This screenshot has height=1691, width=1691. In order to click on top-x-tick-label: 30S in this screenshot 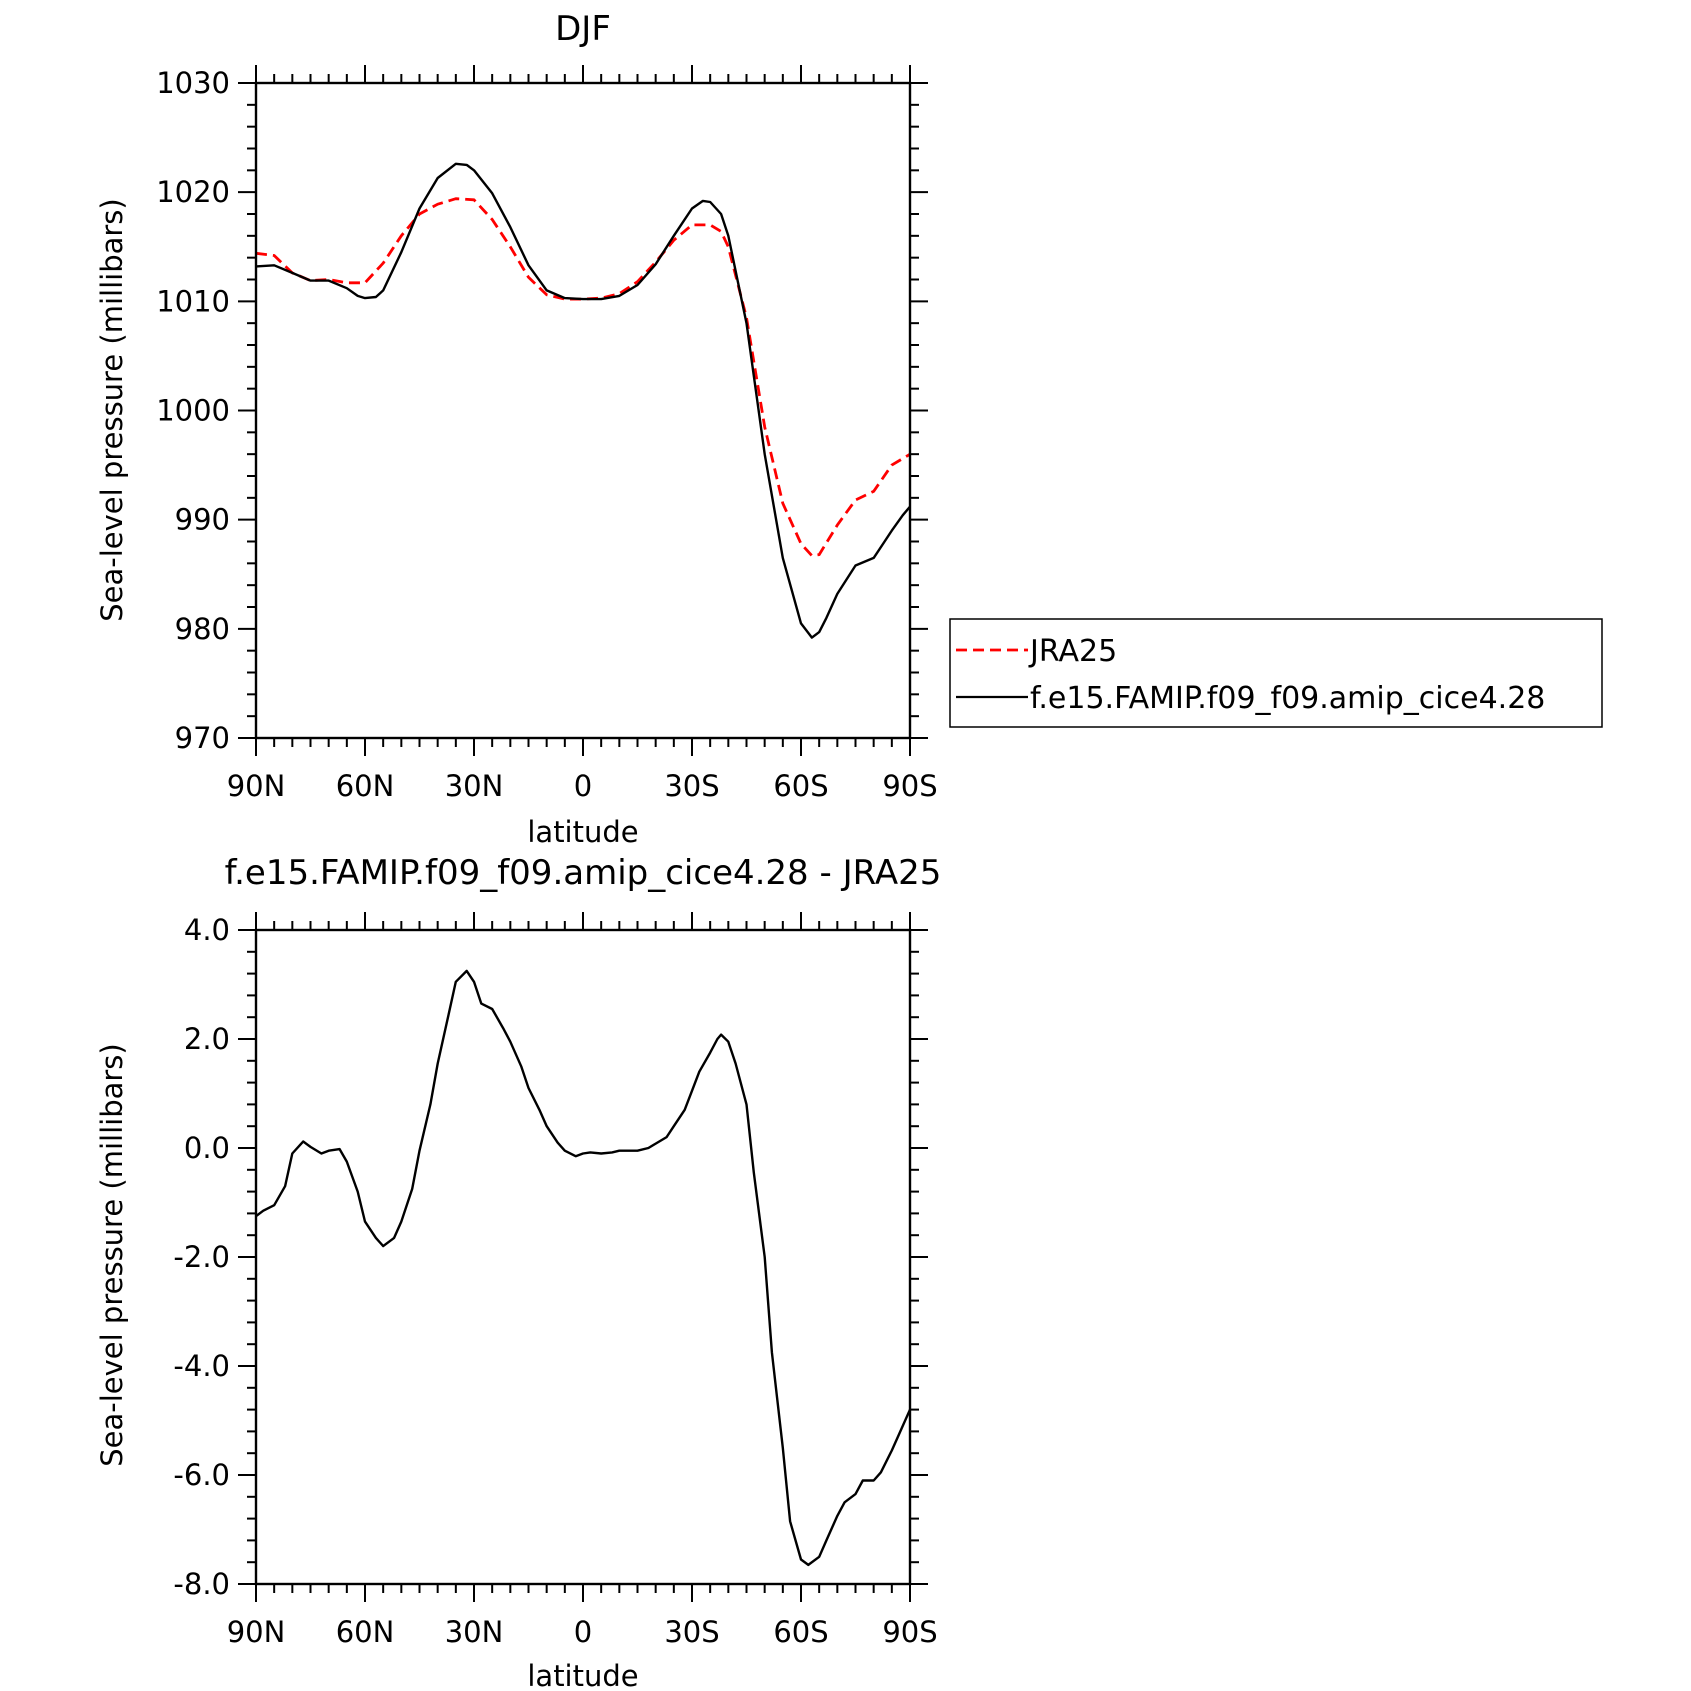, I will do `click(691, 786)`.